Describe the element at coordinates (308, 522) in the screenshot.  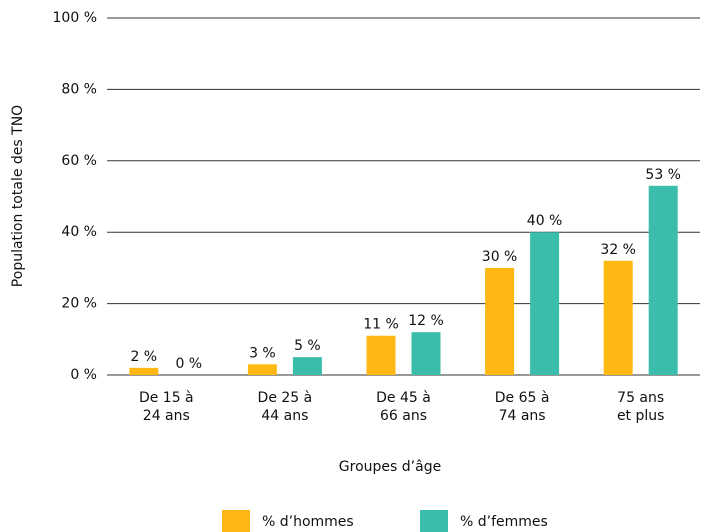
I see `legend-label: % d’hommes` at that location.